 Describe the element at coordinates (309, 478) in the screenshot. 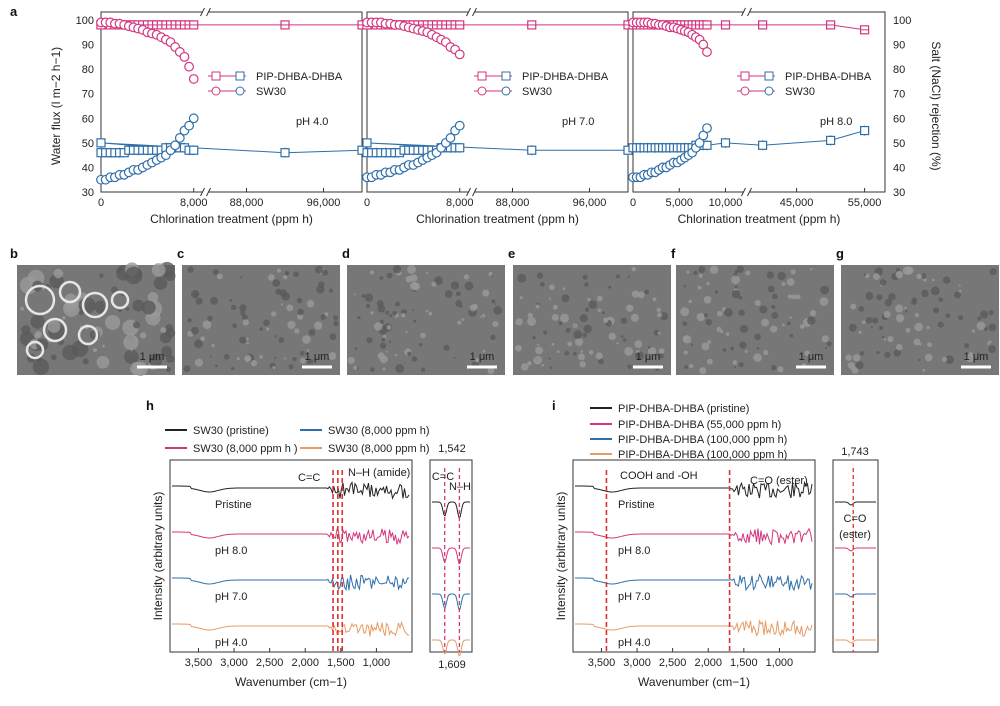

I see `annotation-label: C=C` at that location.